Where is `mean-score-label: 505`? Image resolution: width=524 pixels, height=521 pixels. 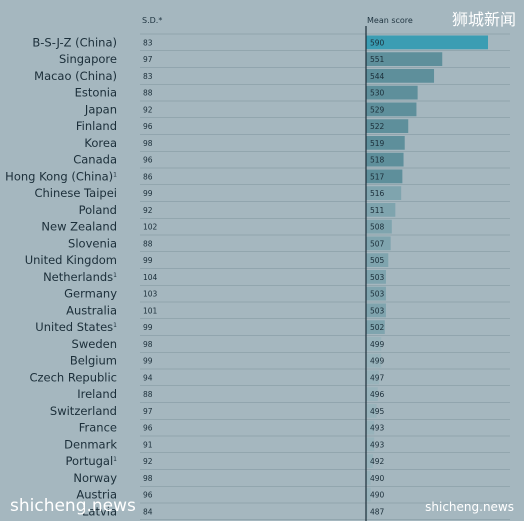
mean-score-label: 505 is located at coordinates (377, 260).